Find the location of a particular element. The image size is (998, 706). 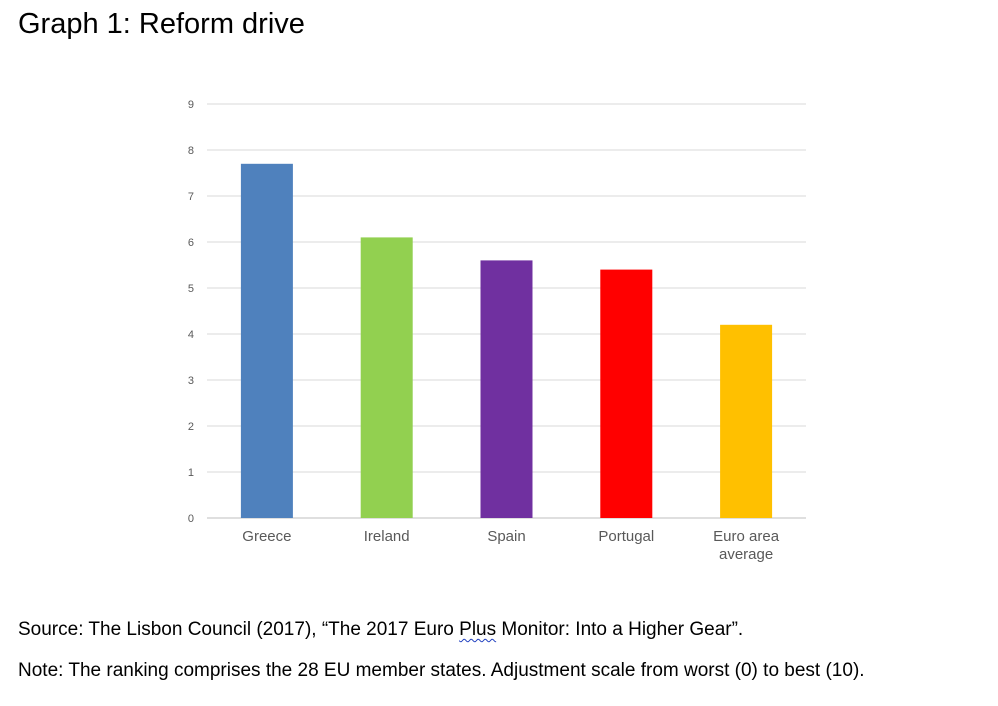

spellcheck-flagged-word: Plus is located at coordinates (478, 629).